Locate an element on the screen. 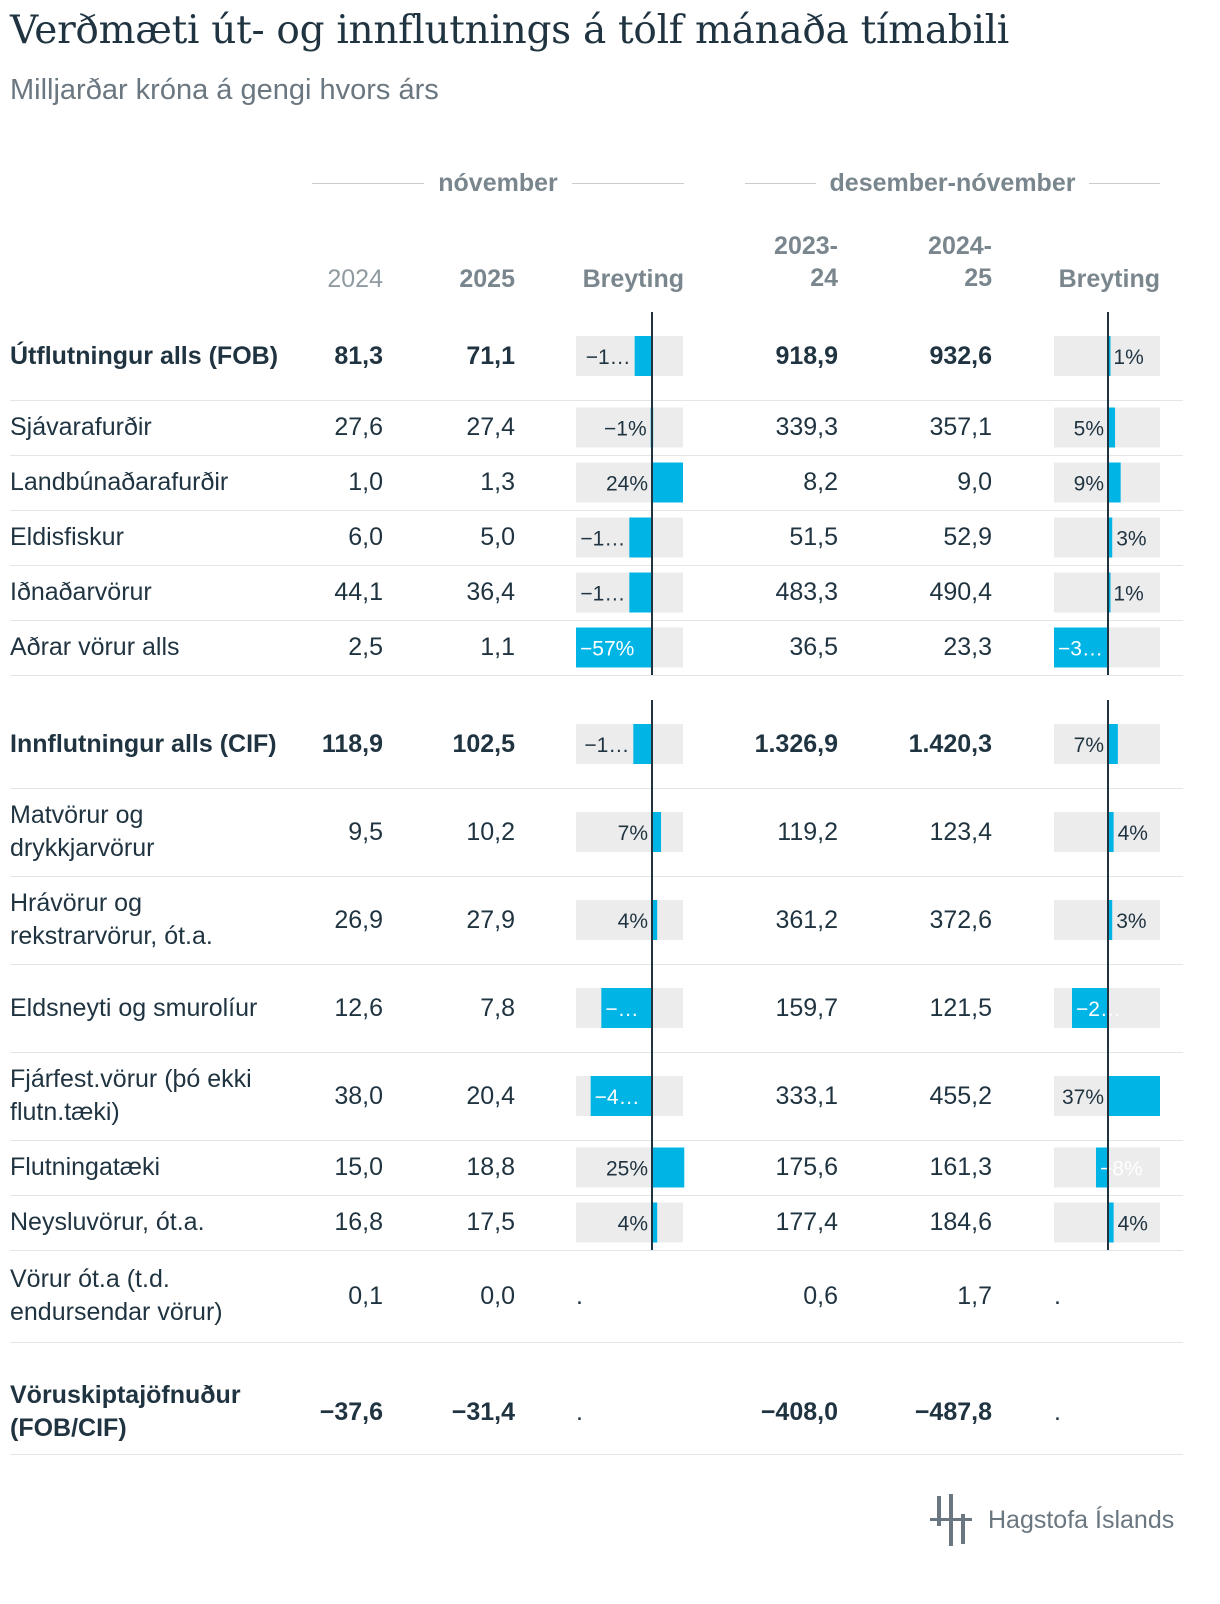  col-header-2025: 2025 is located at coordinates (487, 279).